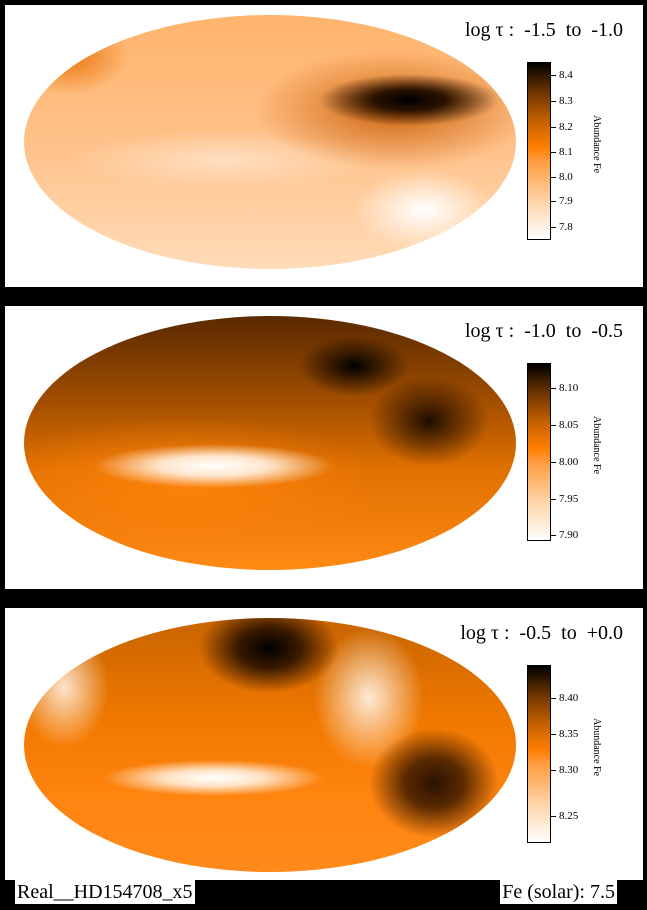 This screenshot has width=647, height=910. Describe the element at coordinates (569, 462) in the screenshot. I see `colorbar-tick-label: 8.00` at that location.